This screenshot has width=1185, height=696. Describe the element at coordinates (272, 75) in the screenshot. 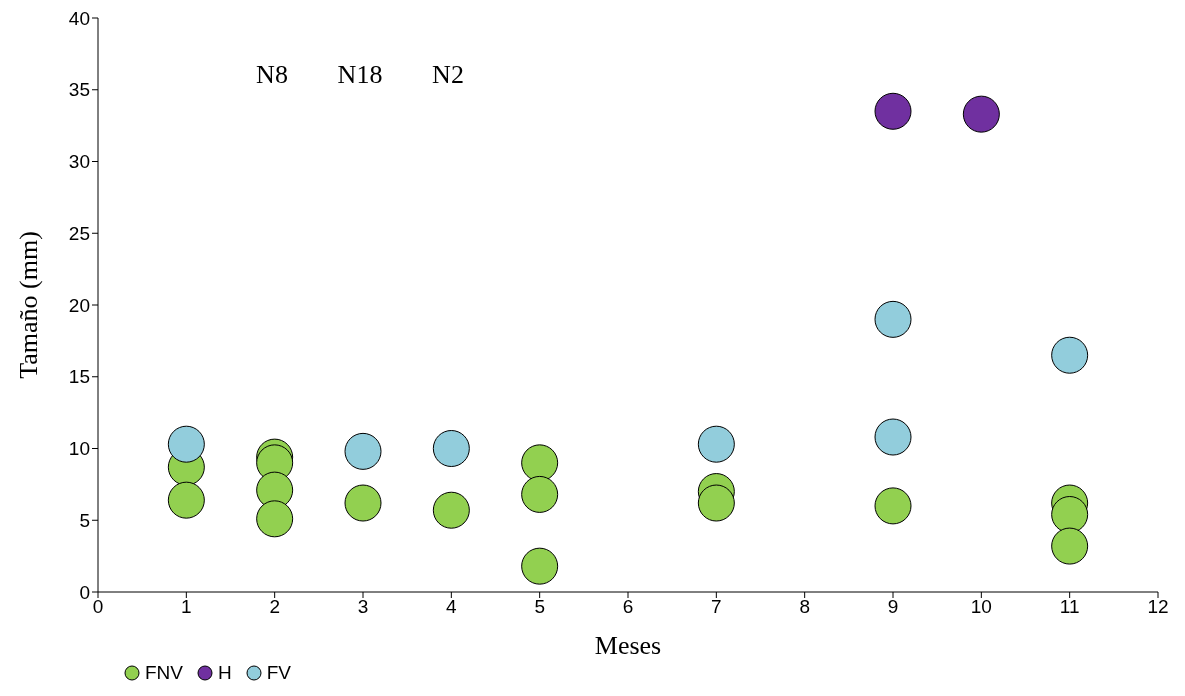

I see `annotation: N8` at that location.